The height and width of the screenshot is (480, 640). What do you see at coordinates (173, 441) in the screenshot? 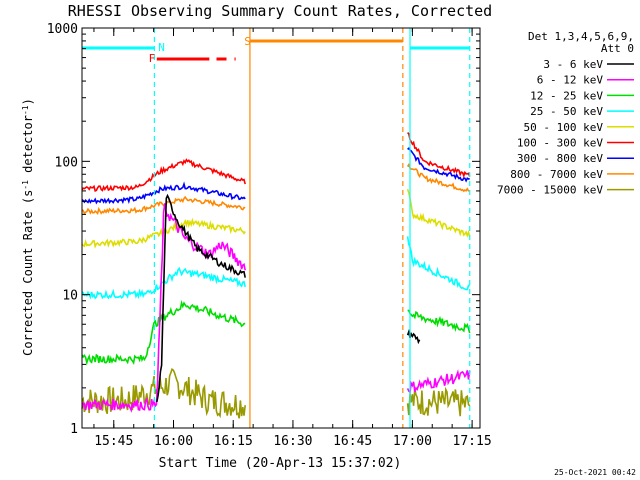
I see `x-tick-label: 16:00` at bounding box center [173, 441].